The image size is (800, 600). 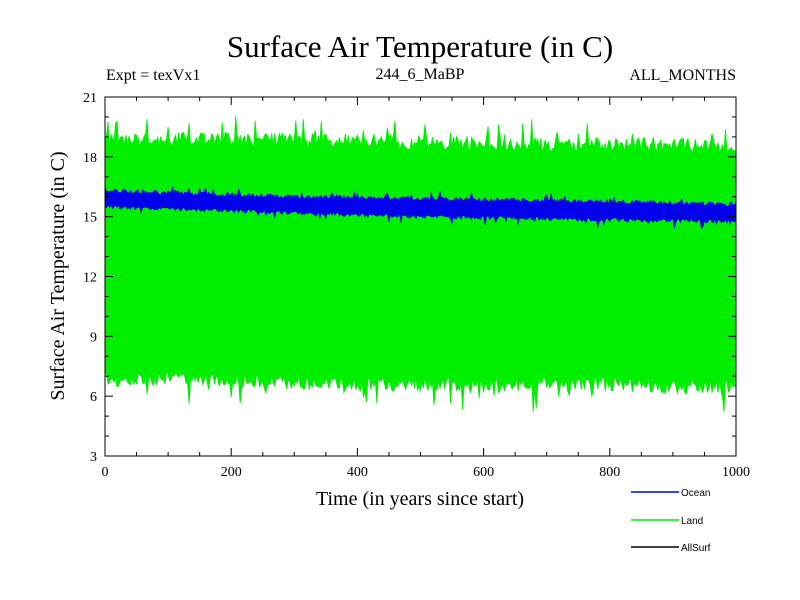 I want to click on y-tick-label: 21, so click(x=90, y=98).